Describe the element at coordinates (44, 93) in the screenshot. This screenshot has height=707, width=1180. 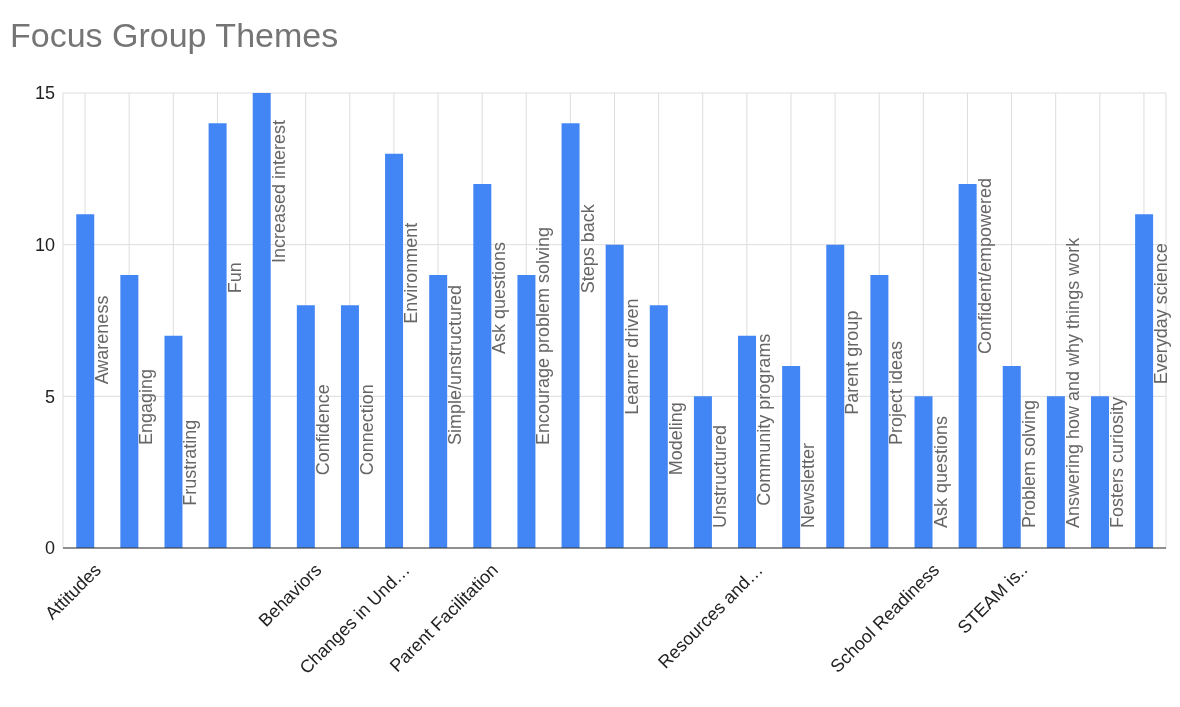
I see `y-tick-label: 15` at that location.